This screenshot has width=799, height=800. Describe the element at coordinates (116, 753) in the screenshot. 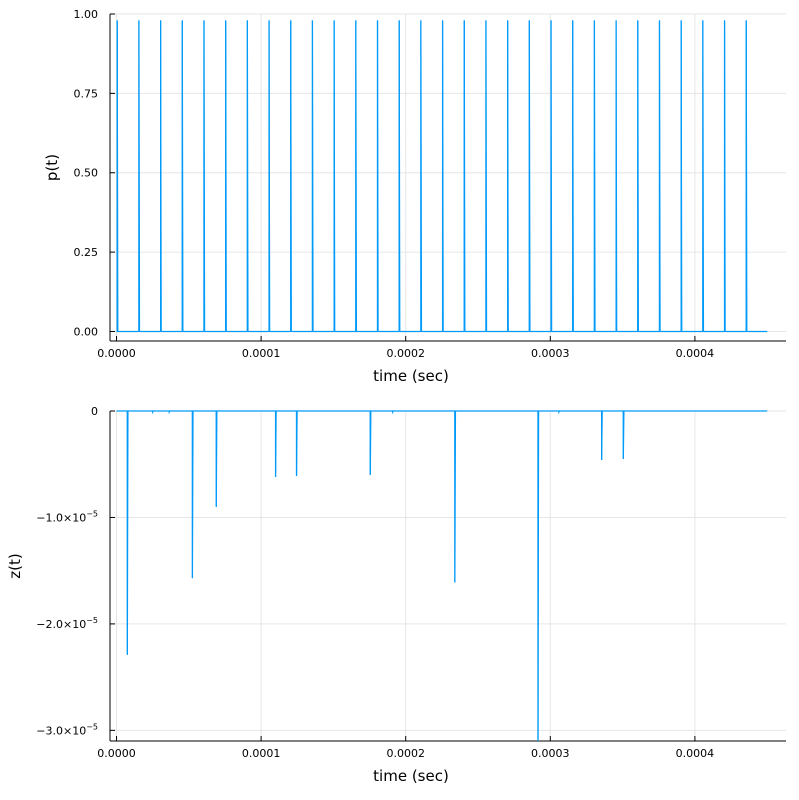

I see `z-x-tick-label: 0.0000` at that location.